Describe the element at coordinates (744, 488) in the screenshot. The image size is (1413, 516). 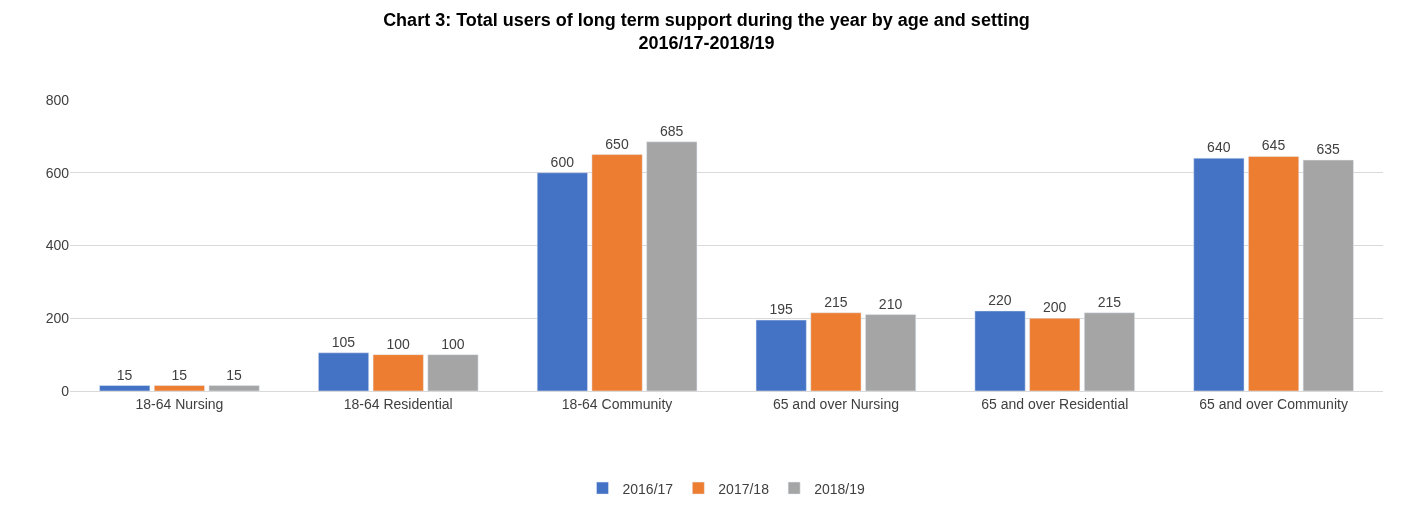
I see `legend-label: 2017/18` at that location.